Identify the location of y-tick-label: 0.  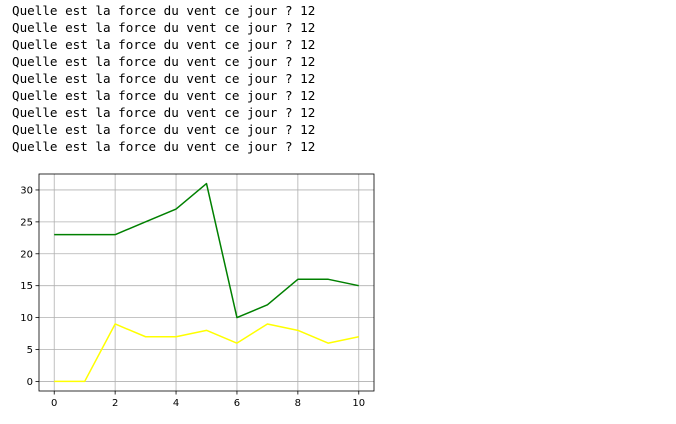
(30, 382).